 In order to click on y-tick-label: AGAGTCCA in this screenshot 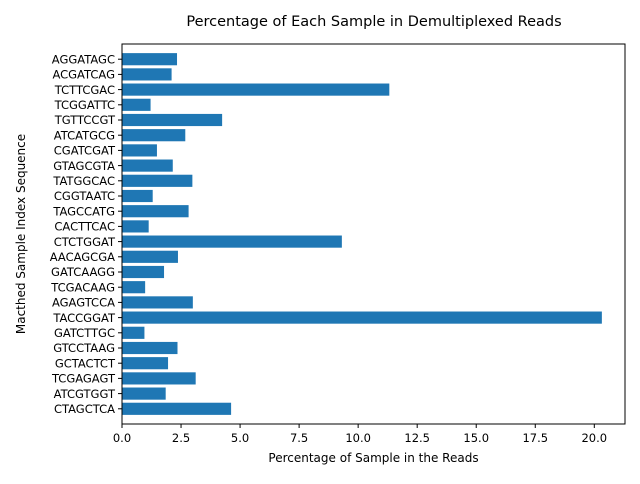, I will do `click(83, 303)`.